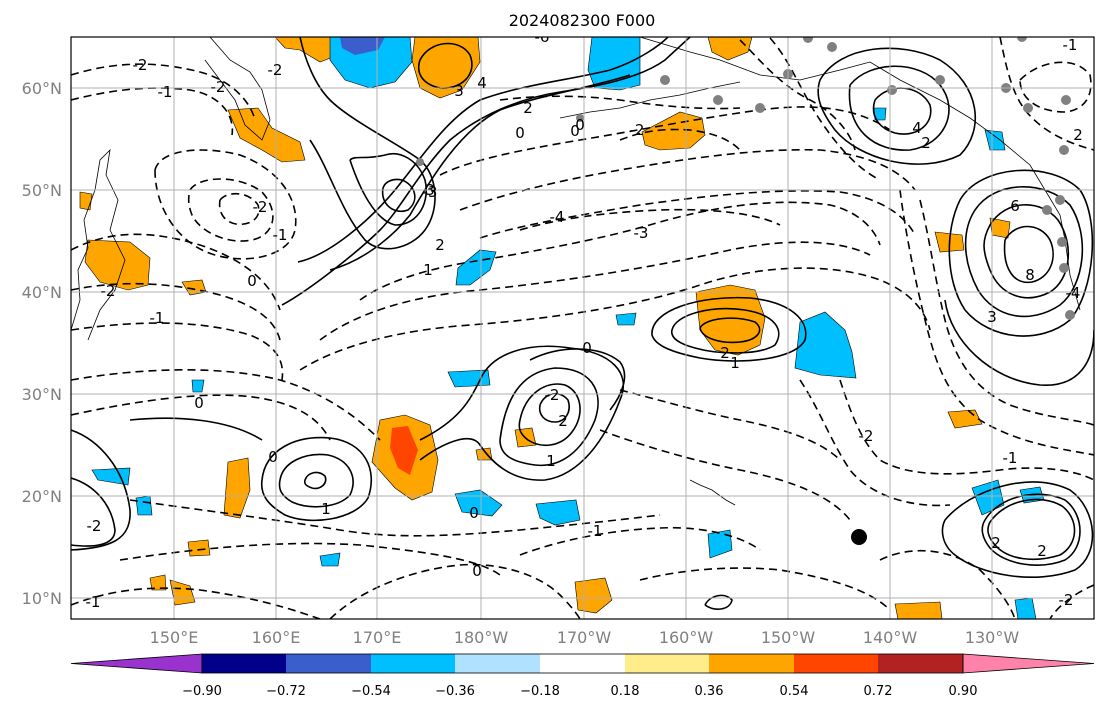 The height and width of the screenshot is (712, 1105). Describe the element at coordinates (42, 88) in the screenshot. I see `lat-label: 60°N` at that location.